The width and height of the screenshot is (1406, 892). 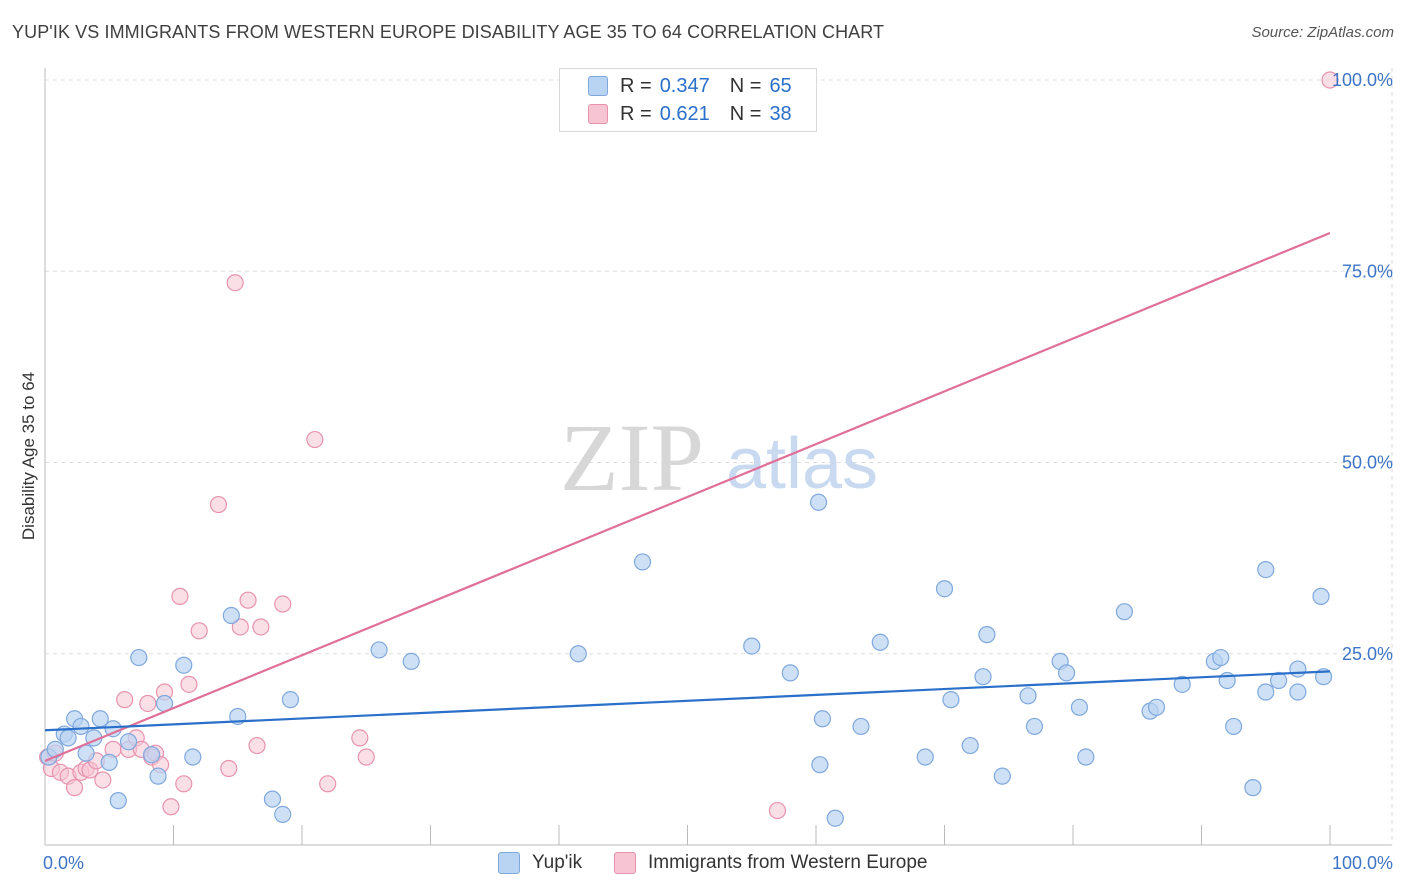 I want to click on legend-item-immigrants: Immigrants from Western Europe, so click(x=770, y=863).